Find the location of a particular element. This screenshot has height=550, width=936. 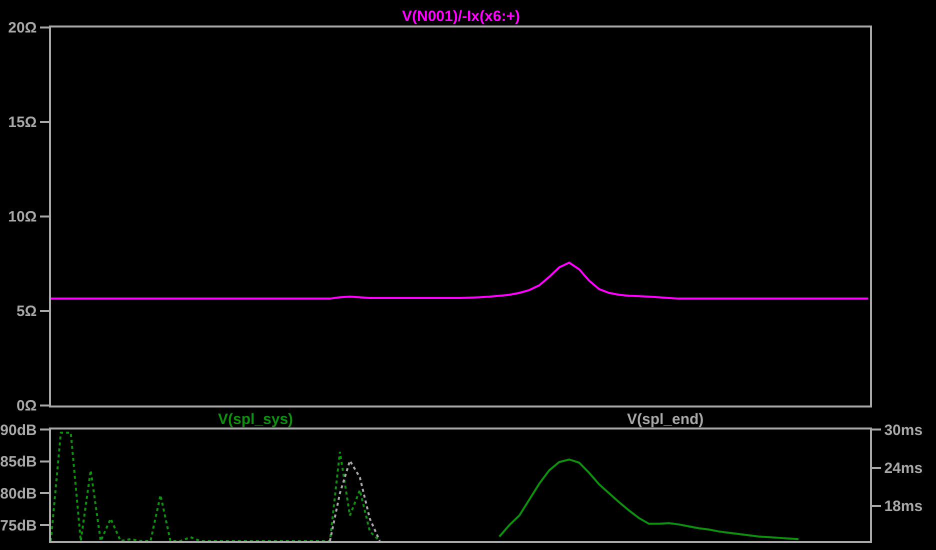

y-tick-label: 10Ω is located at coordinates (22, 217).